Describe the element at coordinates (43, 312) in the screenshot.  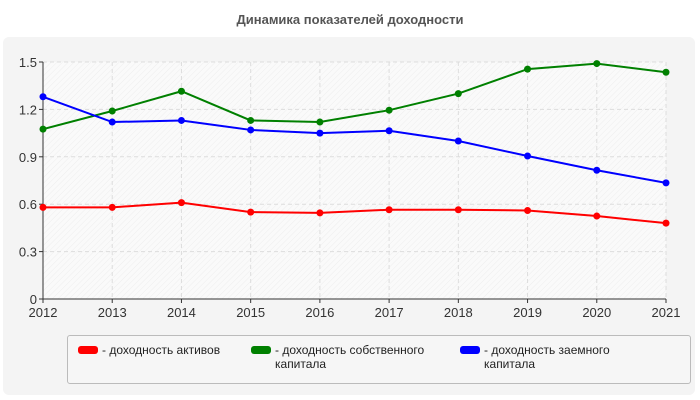
I see `x-tick-label: 2012` at that location.